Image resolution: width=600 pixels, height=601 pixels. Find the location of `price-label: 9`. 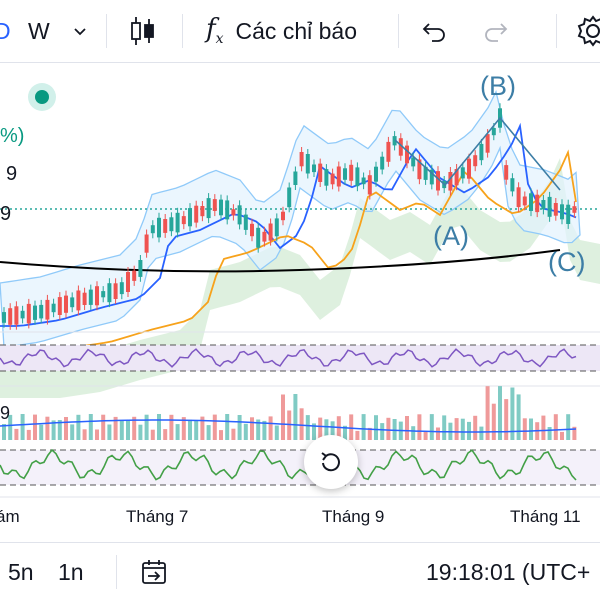

price-label: 9 is located at coordinates (11, 174).